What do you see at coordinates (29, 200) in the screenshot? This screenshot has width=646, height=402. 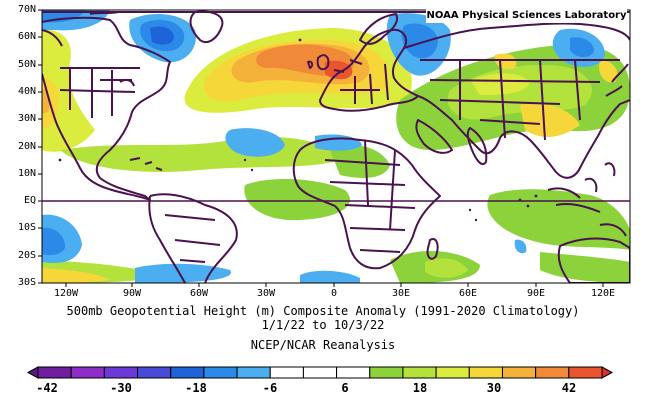 I see `lat-label-eq: EQ` at bounding box center [29, 200].